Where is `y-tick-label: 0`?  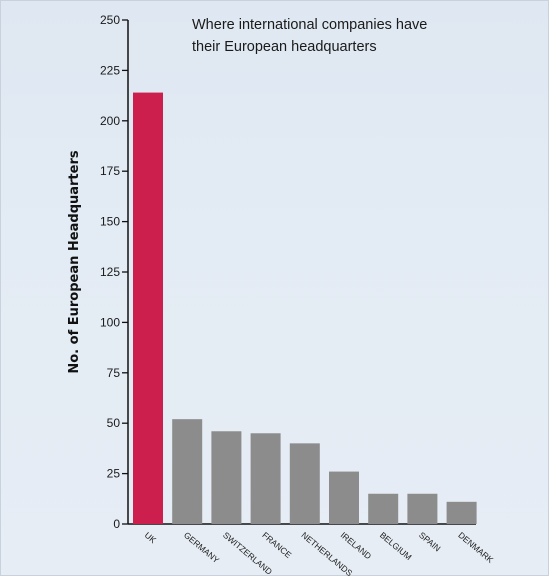
y-tick-label: 0 is located at coordinates (116, 524).